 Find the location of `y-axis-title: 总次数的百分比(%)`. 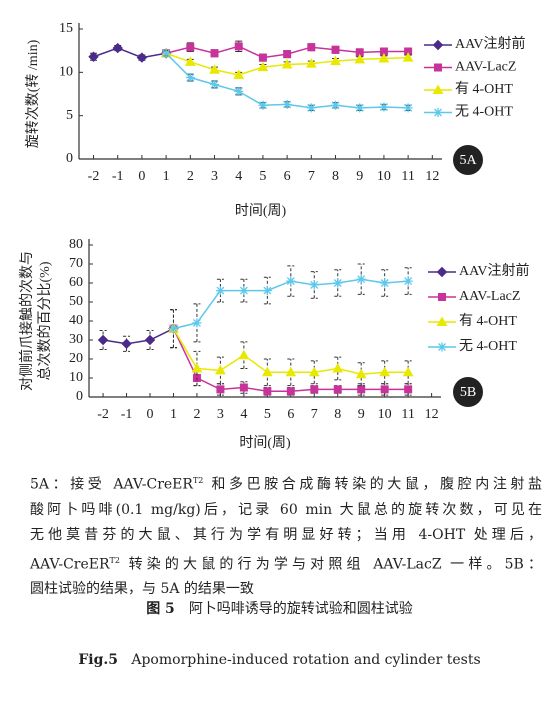

y-axis-title: 总次数的百分比(%) is located at coordinates (45, 320).